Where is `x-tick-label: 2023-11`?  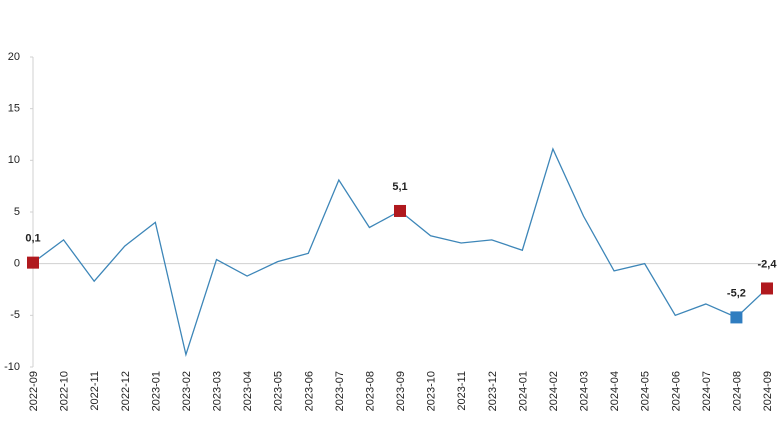
x-tick-label: 2023-11 is located at coordinates (462, 391).